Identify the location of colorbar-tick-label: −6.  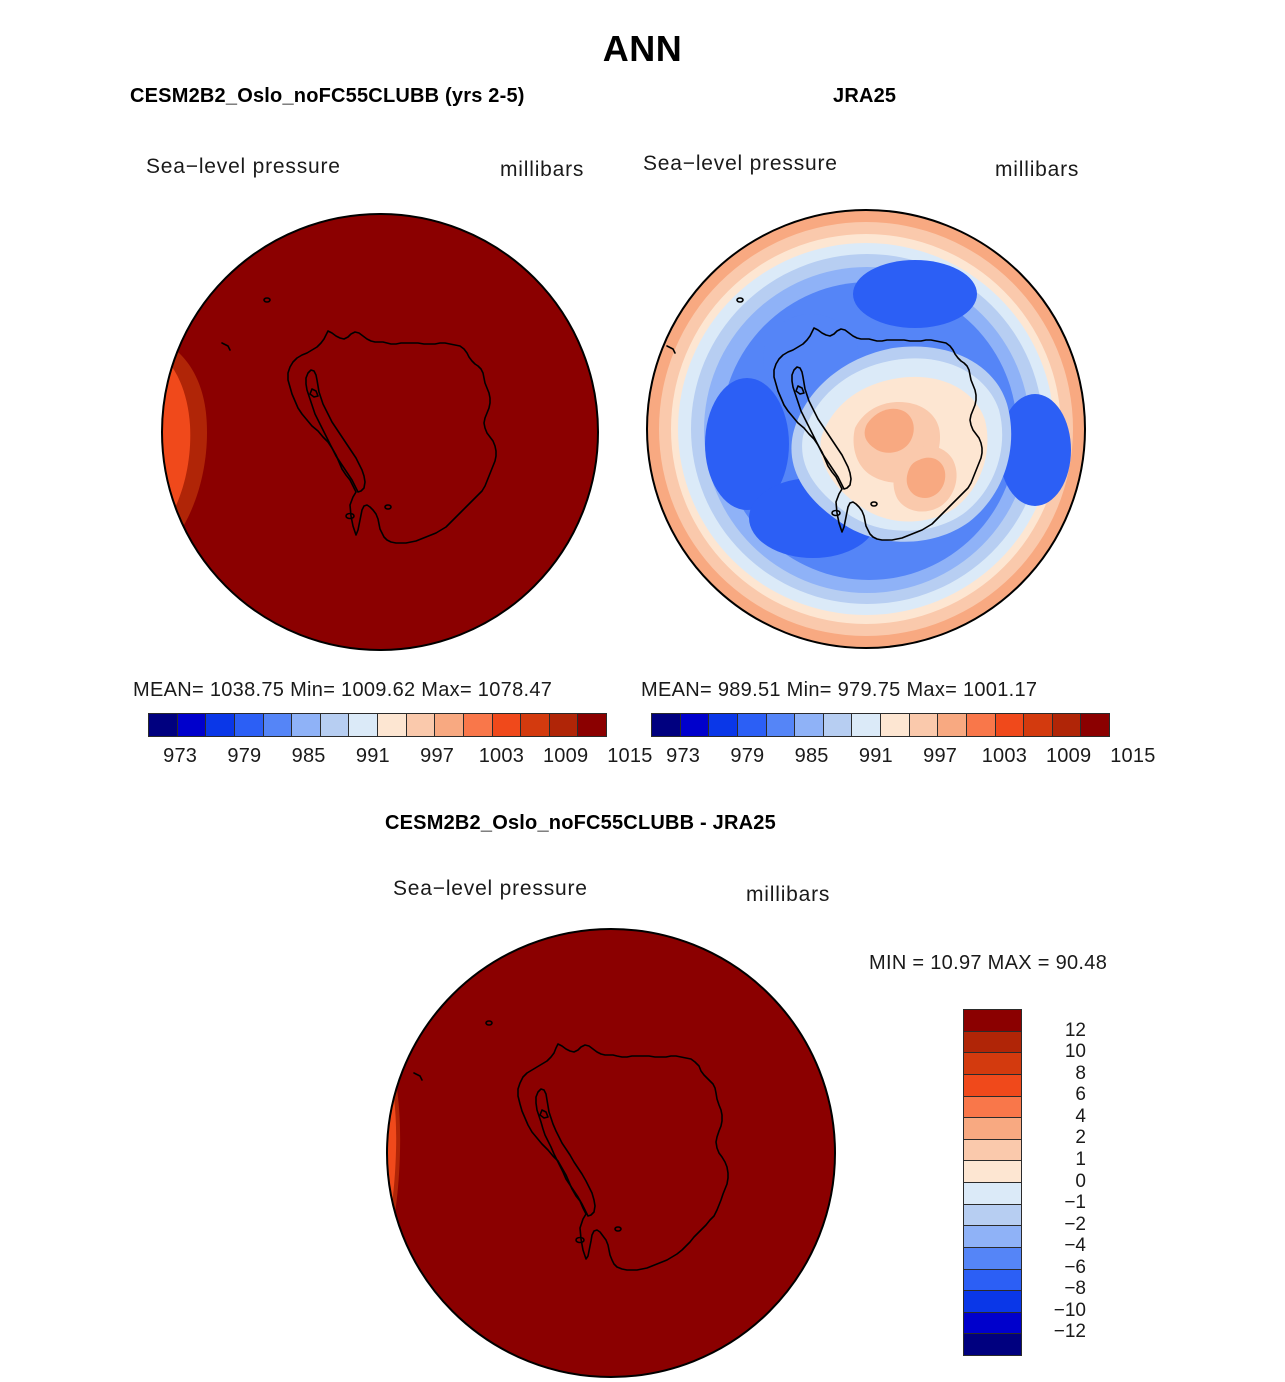
(1075, 1267).